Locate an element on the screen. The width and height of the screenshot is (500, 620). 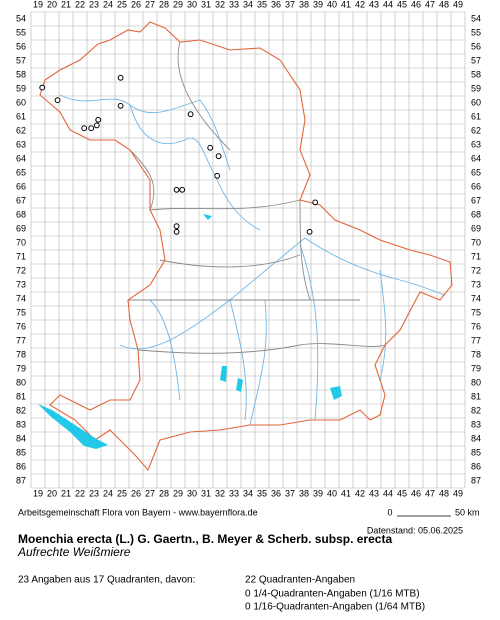
x-label: 22 is located at coordinates (80, 493).